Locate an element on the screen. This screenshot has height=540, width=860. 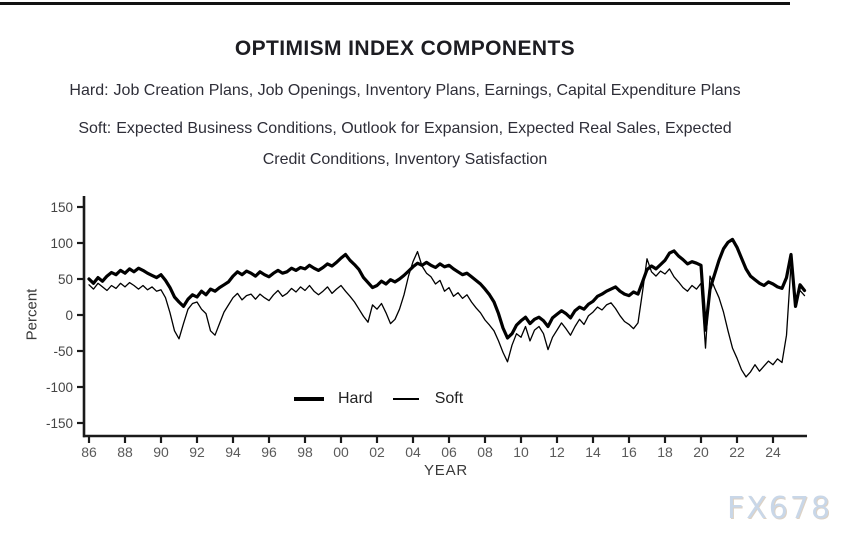
x-tick-label: 90 is located at coordinates (161, 452).